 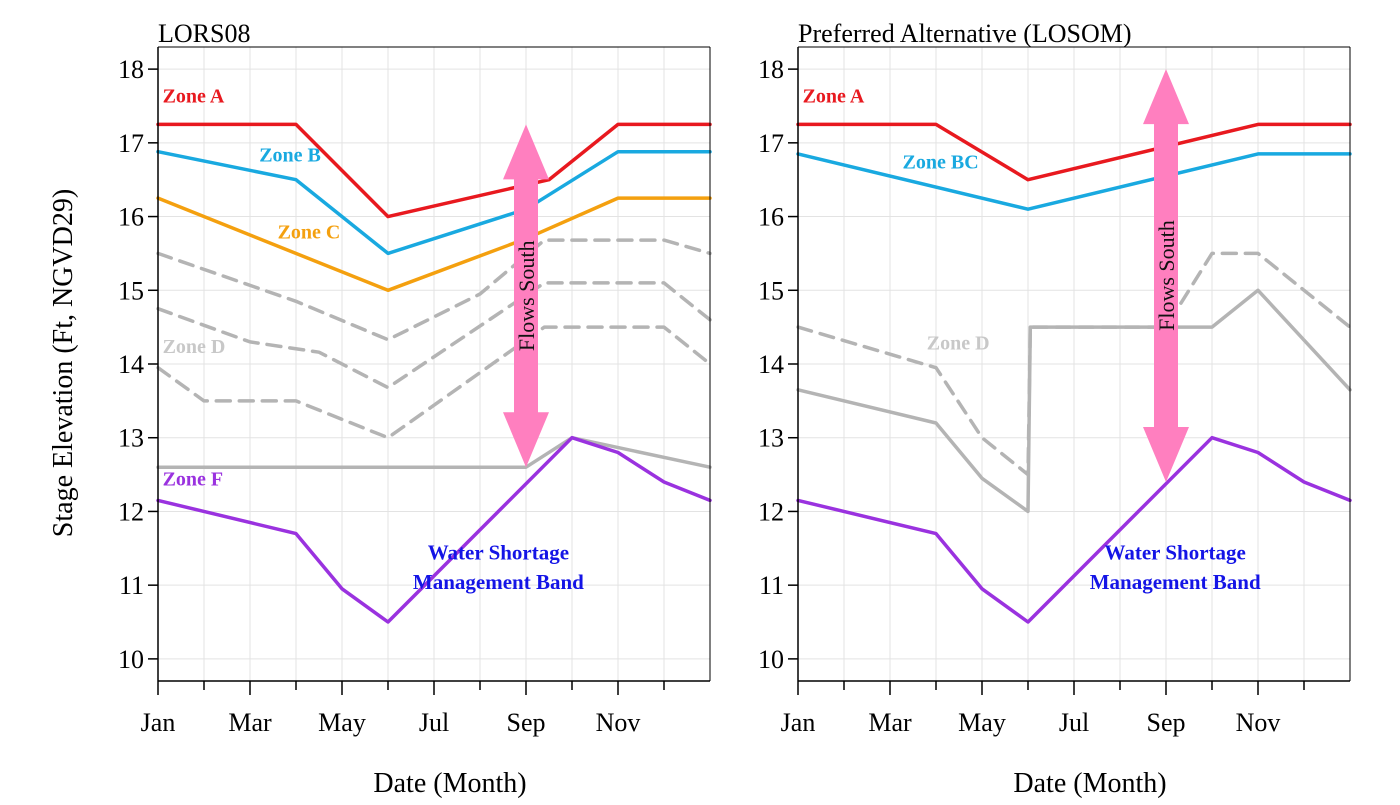 I want to click on losom-zone-a-line, so click(x=1074, y=152).